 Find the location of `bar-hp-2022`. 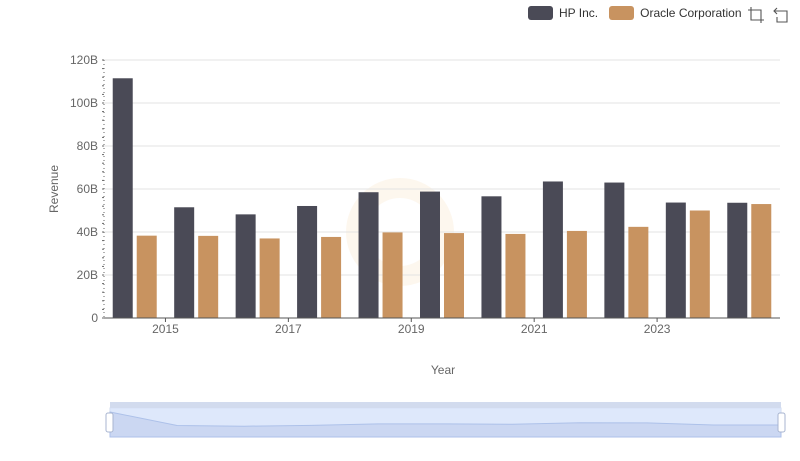

bar-hp-2022 is located at coordinates (614, 250).